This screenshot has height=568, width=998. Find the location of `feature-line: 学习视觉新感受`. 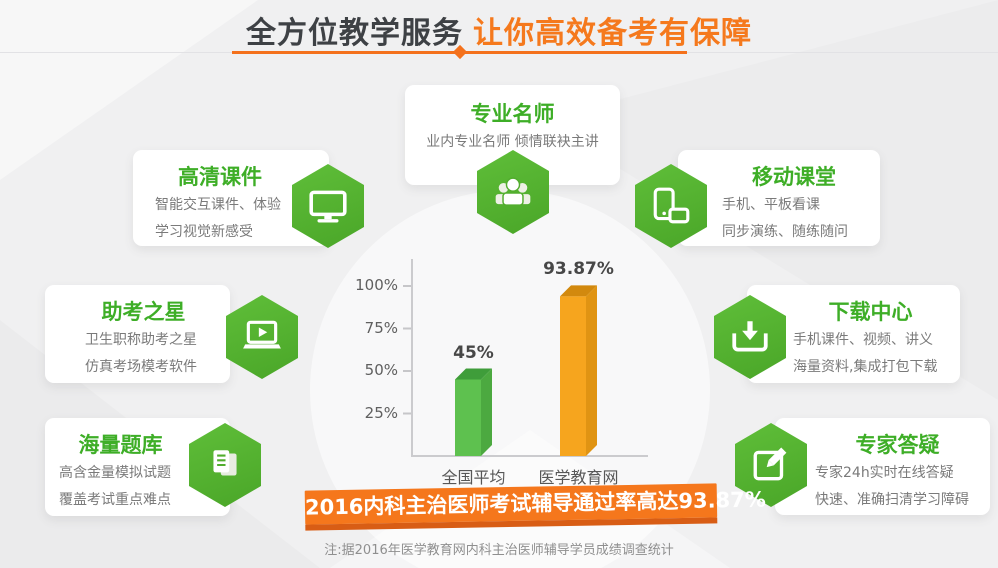

feature-line: 学习视觉新感受 is located at coordinates (204, 232).